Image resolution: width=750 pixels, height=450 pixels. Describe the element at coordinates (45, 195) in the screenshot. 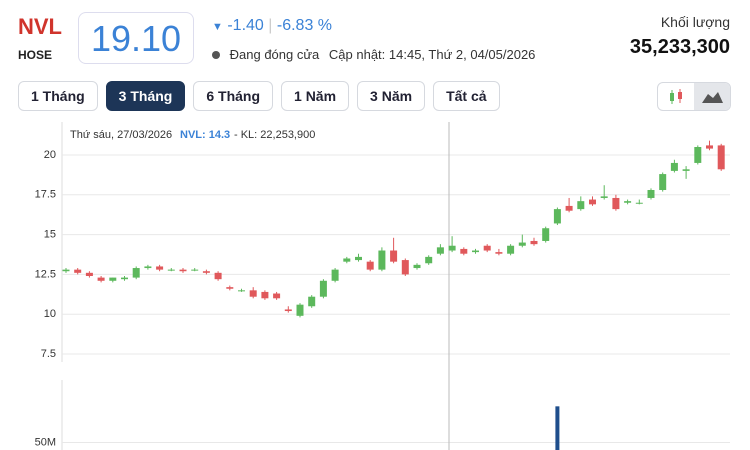

I see `y-tick-label: 17.5` at that location.